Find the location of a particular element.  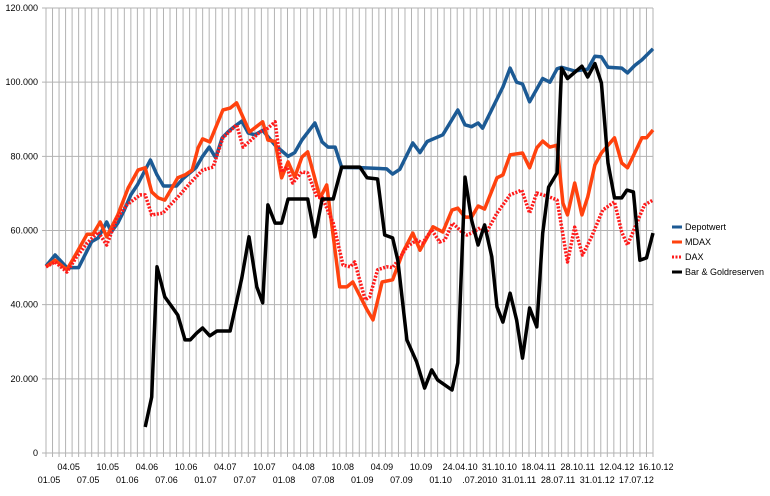

x-tick-label: 31.01.12 is located at coordinates (597, 480).